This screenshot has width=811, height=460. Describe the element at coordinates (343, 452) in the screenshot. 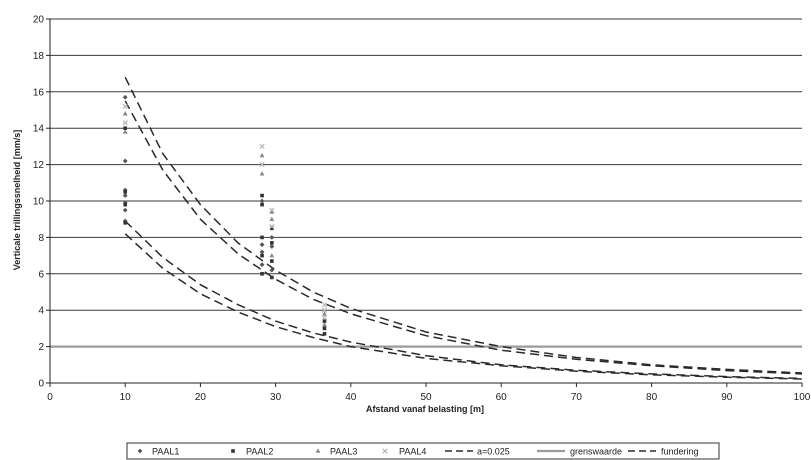

I see `legend-label: PAAL3` at that location.